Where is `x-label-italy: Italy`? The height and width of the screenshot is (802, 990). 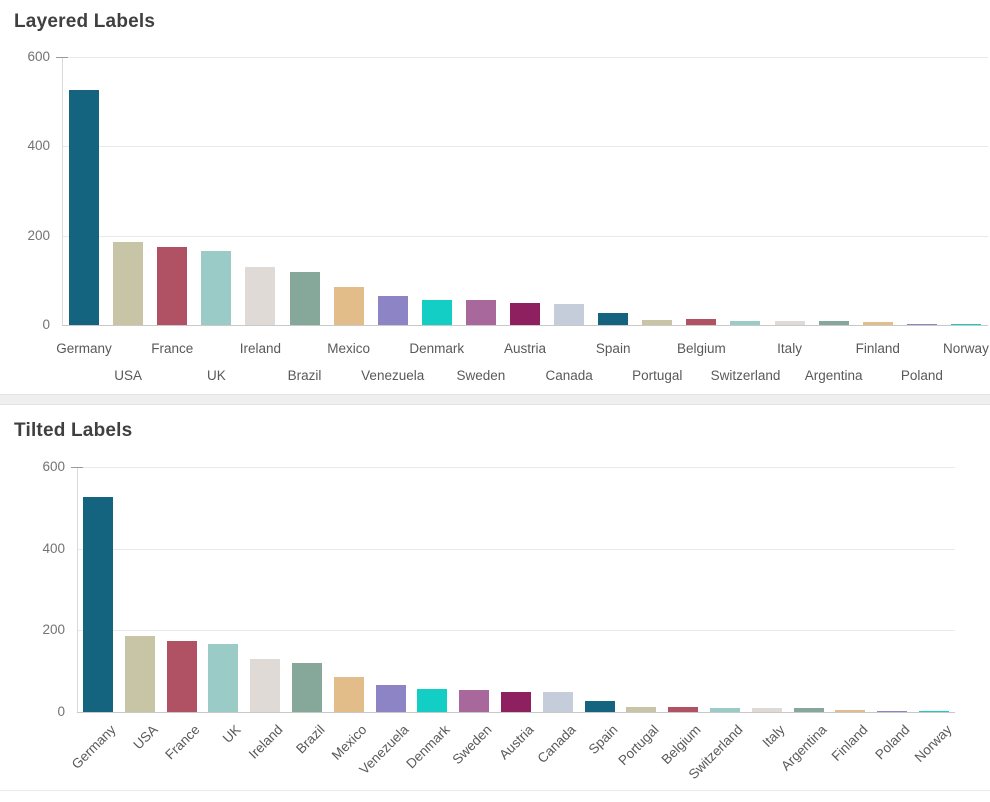
x-label-italy: Italy is located at coordinates (789, 348).